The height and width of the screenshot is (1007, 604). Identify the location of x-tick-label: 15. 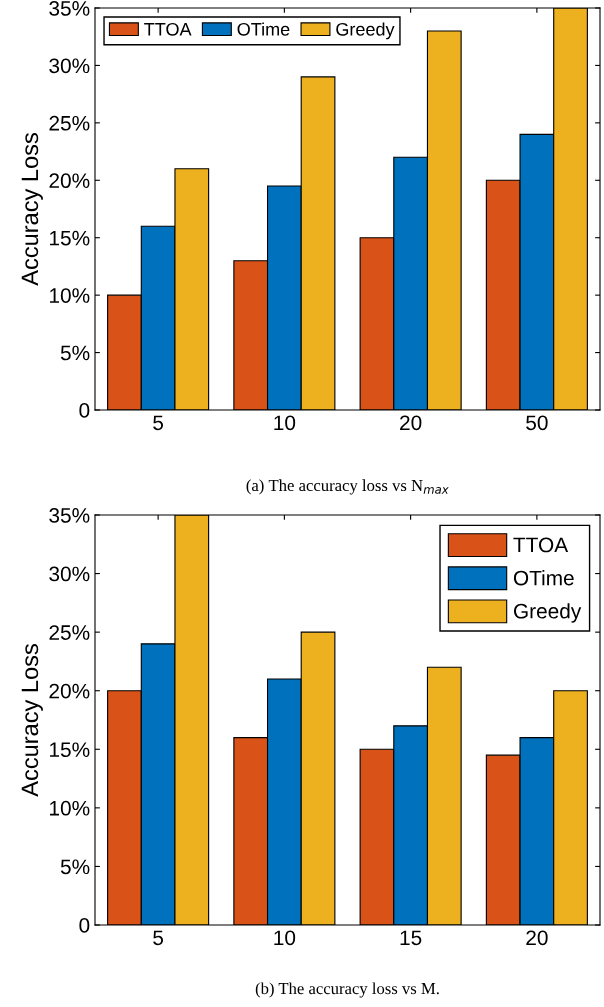
(411, 938).